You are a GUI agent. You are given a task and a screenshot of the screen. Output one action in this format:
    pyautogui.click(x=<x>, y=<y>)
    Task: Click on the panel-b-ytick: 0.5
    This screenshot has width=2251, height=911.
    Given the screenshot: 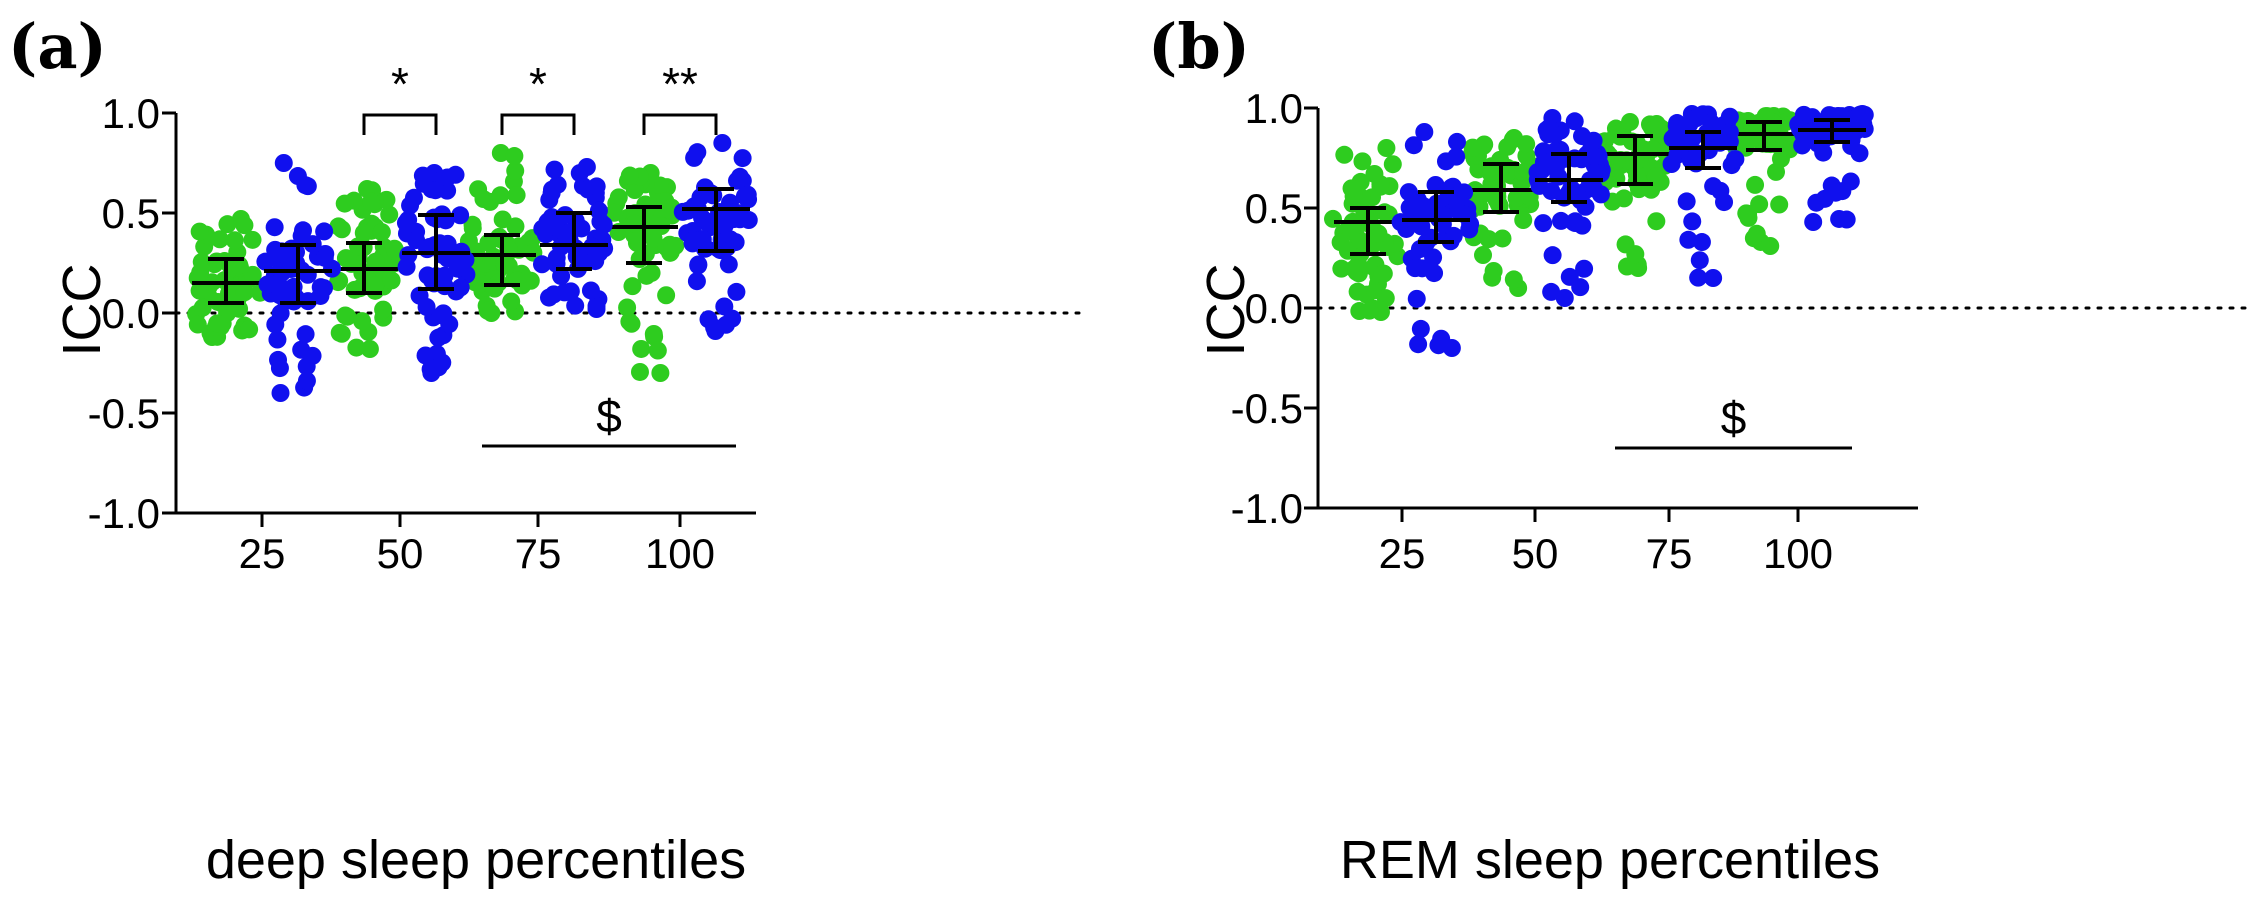 What is the action you would take?
    pyautogui.click(x=1274, y=208)
    